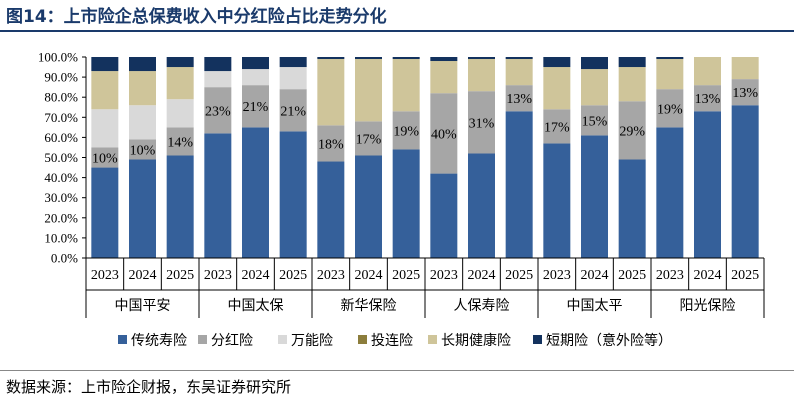 This screenshot has width=794, height=402. I want to click on legend-label: 分红险, so click(232, 341).